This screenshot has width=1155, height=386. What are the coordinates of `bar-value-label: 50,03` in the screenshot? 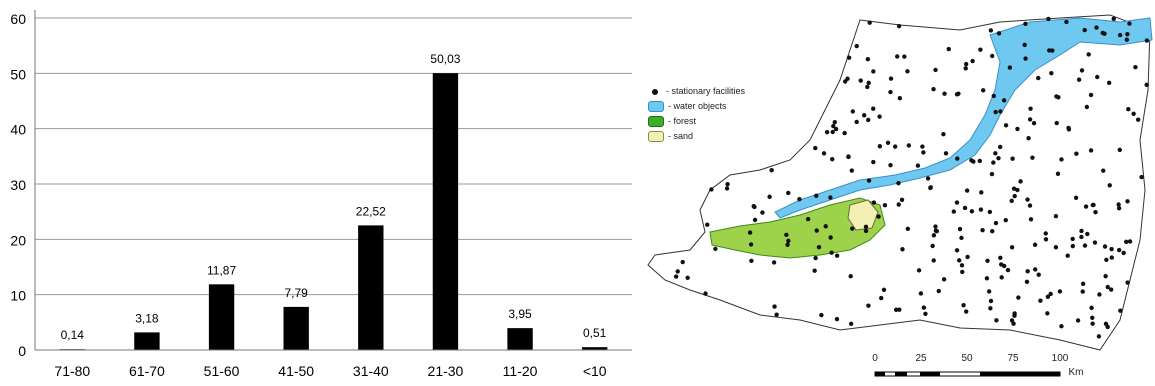 It's located at (445, 59).